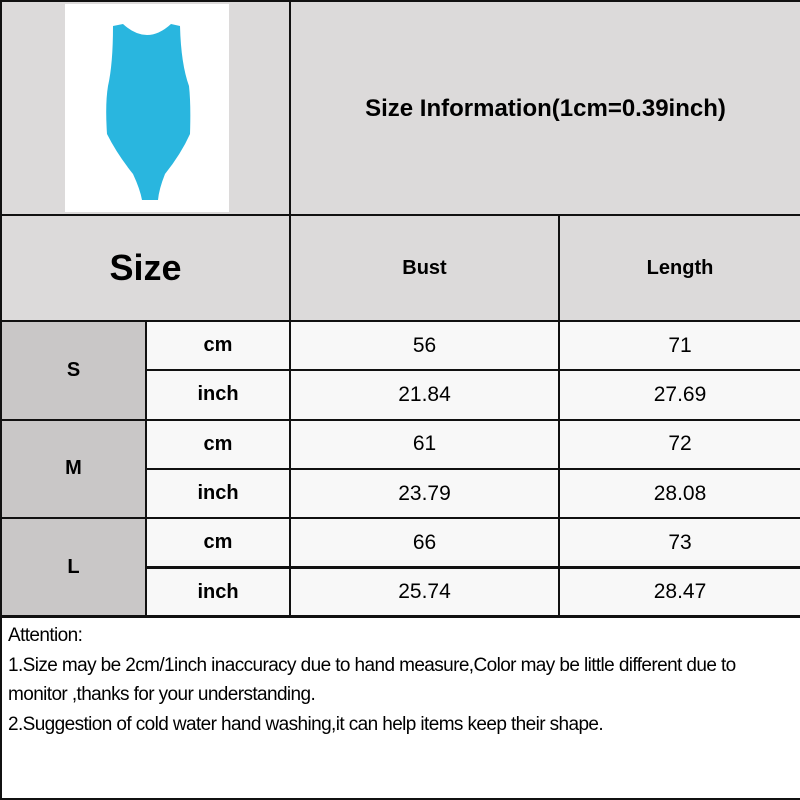  I want to click on bodysuit-icon, so click(148, 112).